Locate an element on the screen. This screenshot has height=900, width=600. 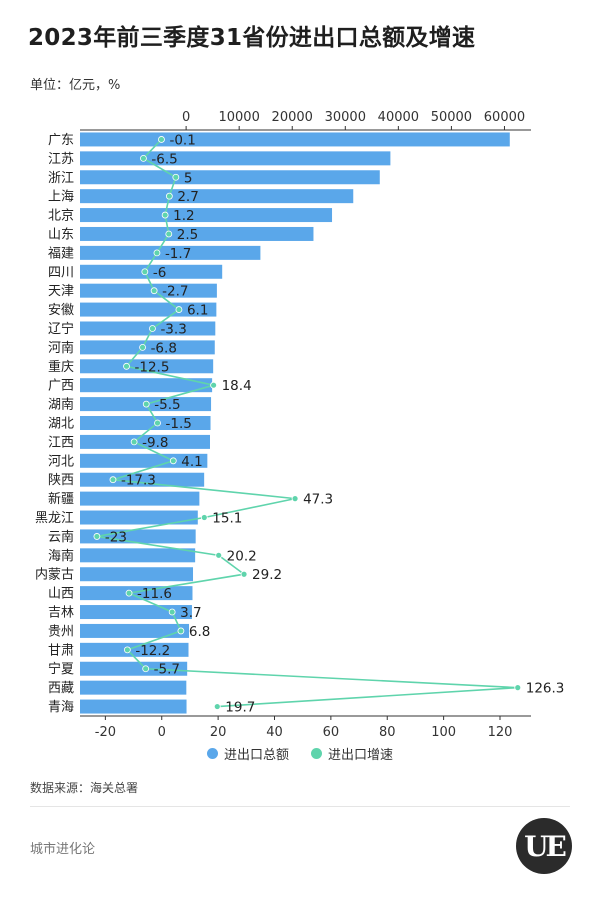
growth-data-label: -6 is located at coordinates (159, 273).